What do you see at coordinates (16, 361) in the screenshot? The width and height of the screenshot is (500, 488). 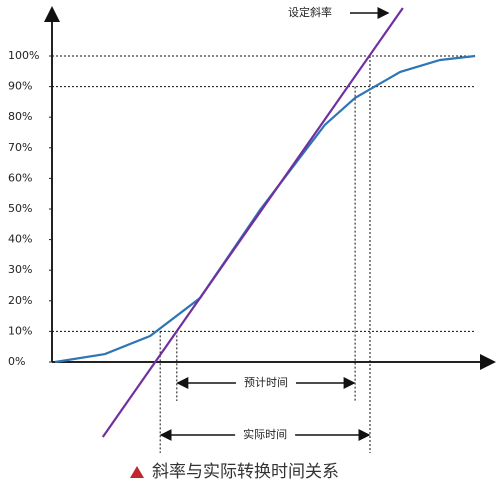 I see `y-tick-label: 0%` at bounding box center [16, 361].